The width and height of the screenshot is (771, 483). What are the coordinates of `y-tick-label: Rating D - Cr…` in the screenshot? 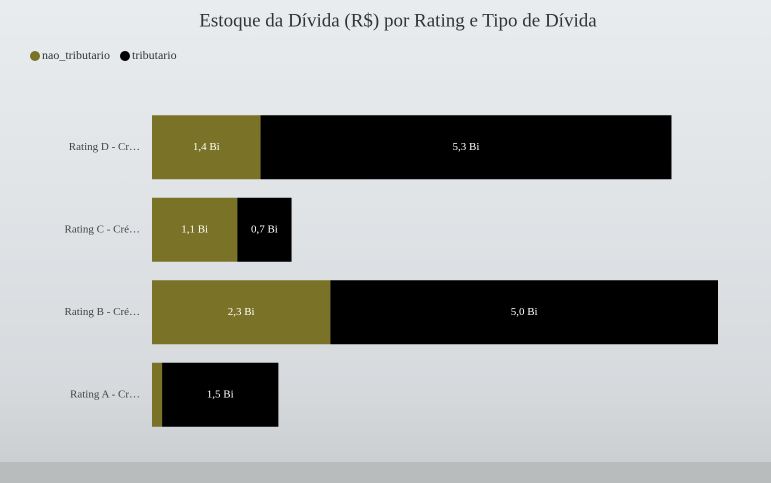 It's located at (104, 147).